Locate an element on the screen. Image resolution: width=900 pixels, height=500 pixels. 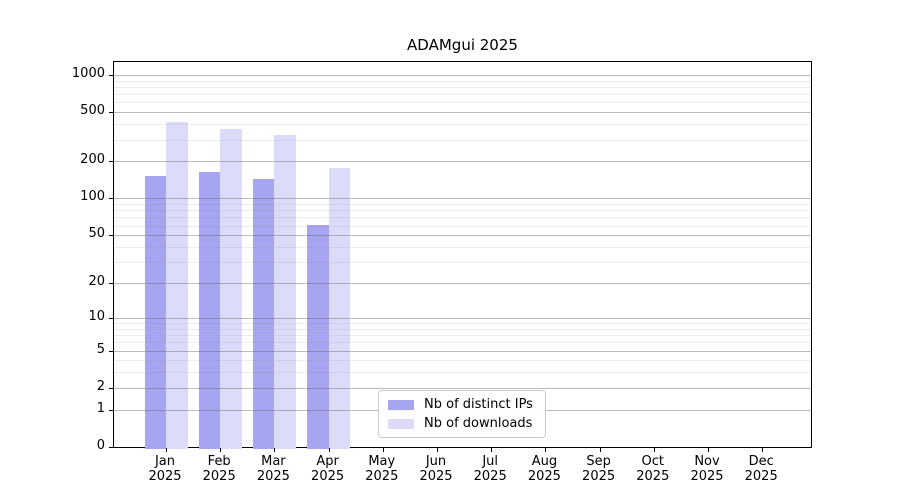
x-tick-label: May 2025 is located at coordinates (382, 469).